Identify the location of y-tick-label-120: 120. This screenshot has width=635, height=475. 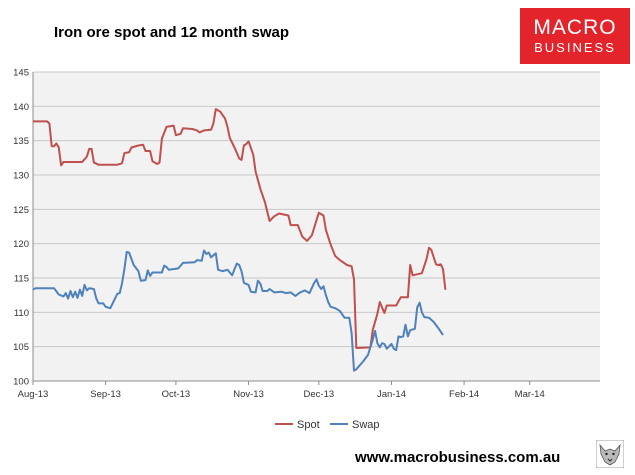
(21, 244).